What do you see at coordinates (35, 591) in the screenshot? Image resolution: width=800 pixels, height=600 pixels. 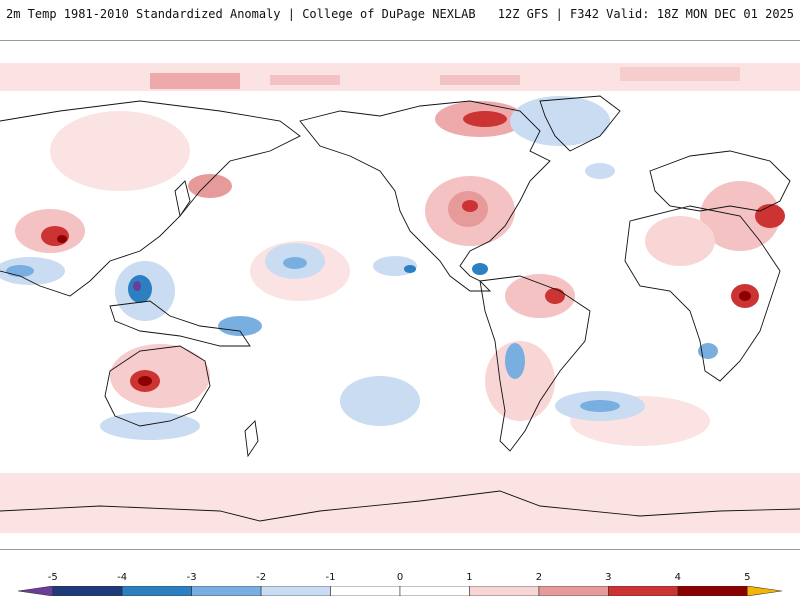 I see `colorbar-min-extend` at bounding box center [35, 591].